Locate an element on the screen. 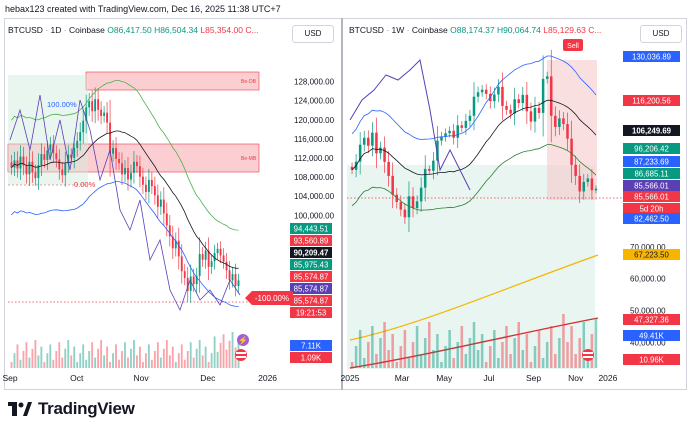  left-high: H86,504.34 is located at coordinates (176, 30).